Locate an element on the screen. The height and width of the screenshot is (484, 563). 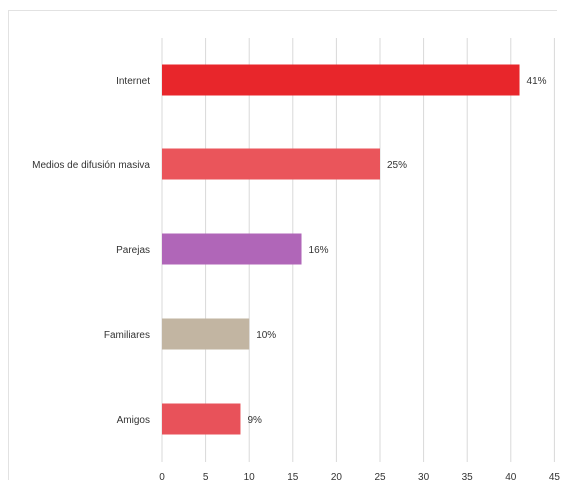
category-label-parejas: Parejas is located at coordinates (133, 250).